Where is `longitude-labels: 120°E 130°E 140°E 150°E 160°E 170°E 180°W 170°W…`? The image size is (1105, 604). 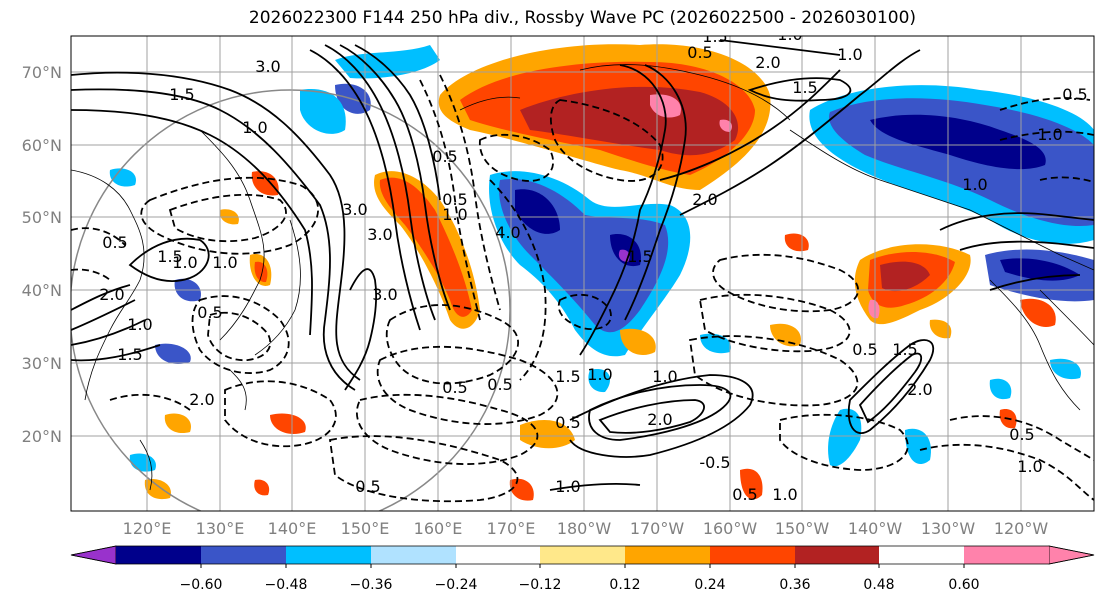 longitude-labels: 120°E 130°E 140°E 150°E 160°E 170°E 180°W 170°W… is located at coordinates (586, 528).